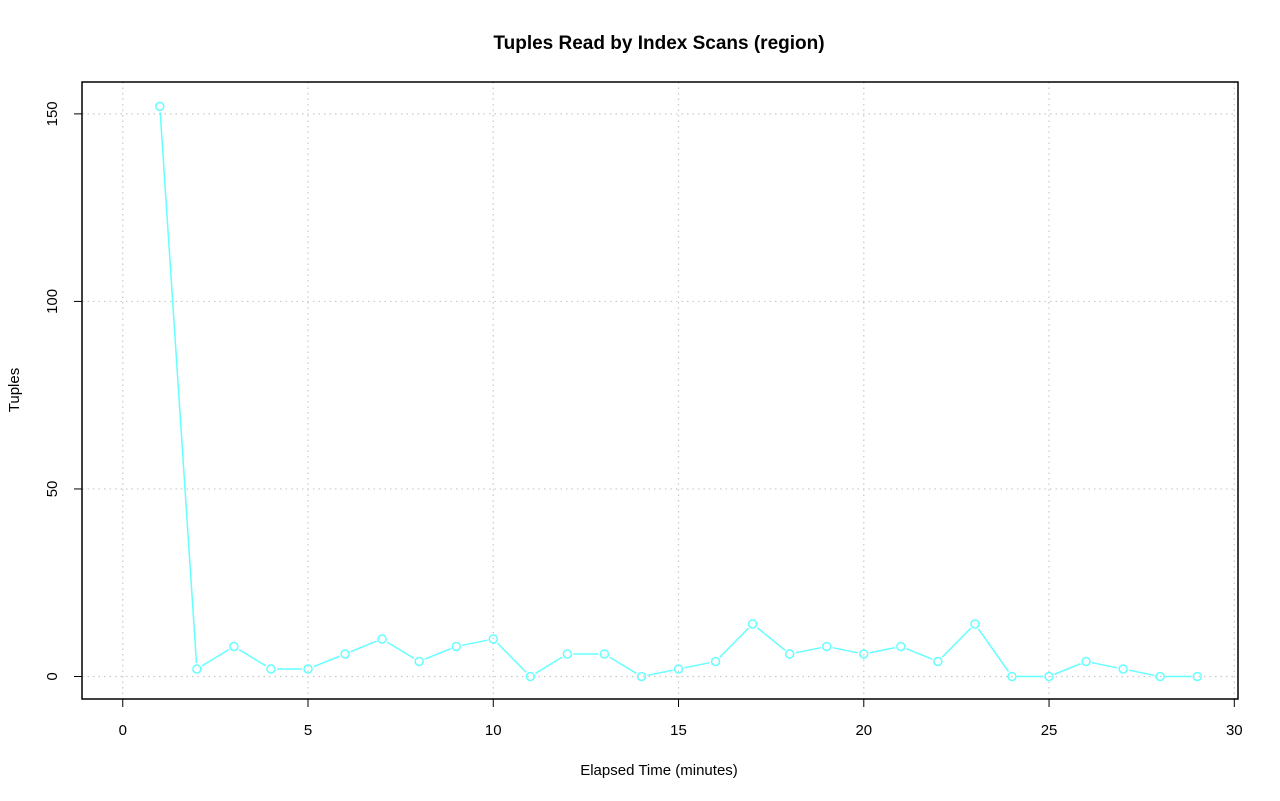  Describe the element at coordinates (52, 113) in the screenshot. I see `y-tick-label: 150` at that location.